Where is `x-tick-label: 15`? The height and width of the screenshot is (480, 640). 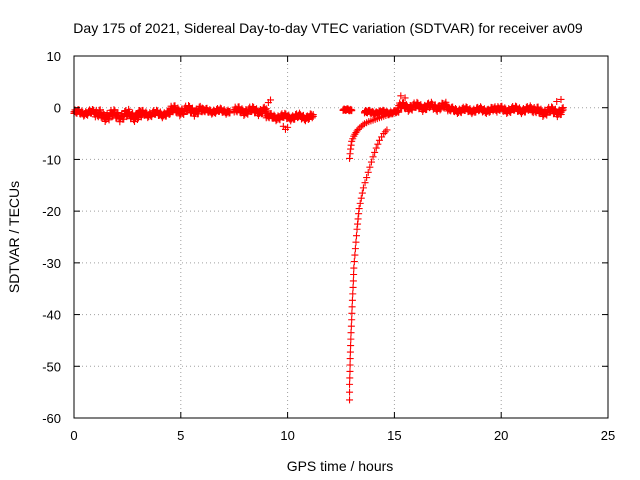 x-tick-label: 15 is located at coordinates (394, 435).